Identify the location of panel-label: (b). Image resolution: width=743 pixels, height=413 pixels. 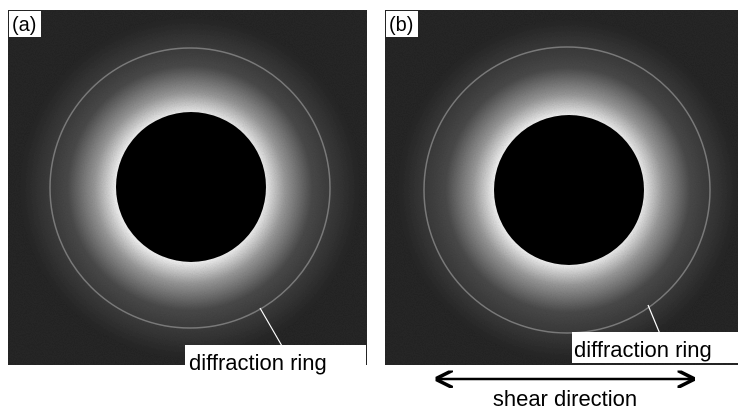
(401, 25).